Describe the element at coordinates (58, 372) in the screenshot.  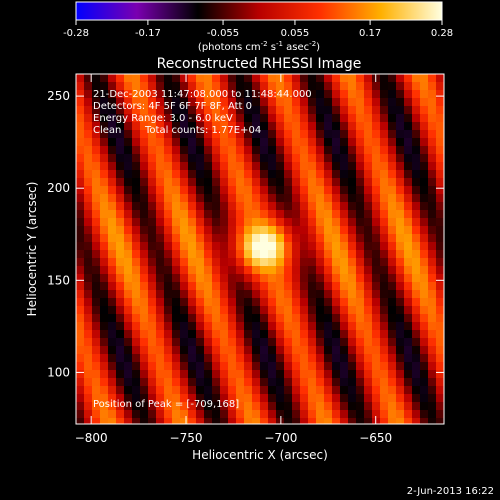
I see `y-tick-label: 100` at that location.